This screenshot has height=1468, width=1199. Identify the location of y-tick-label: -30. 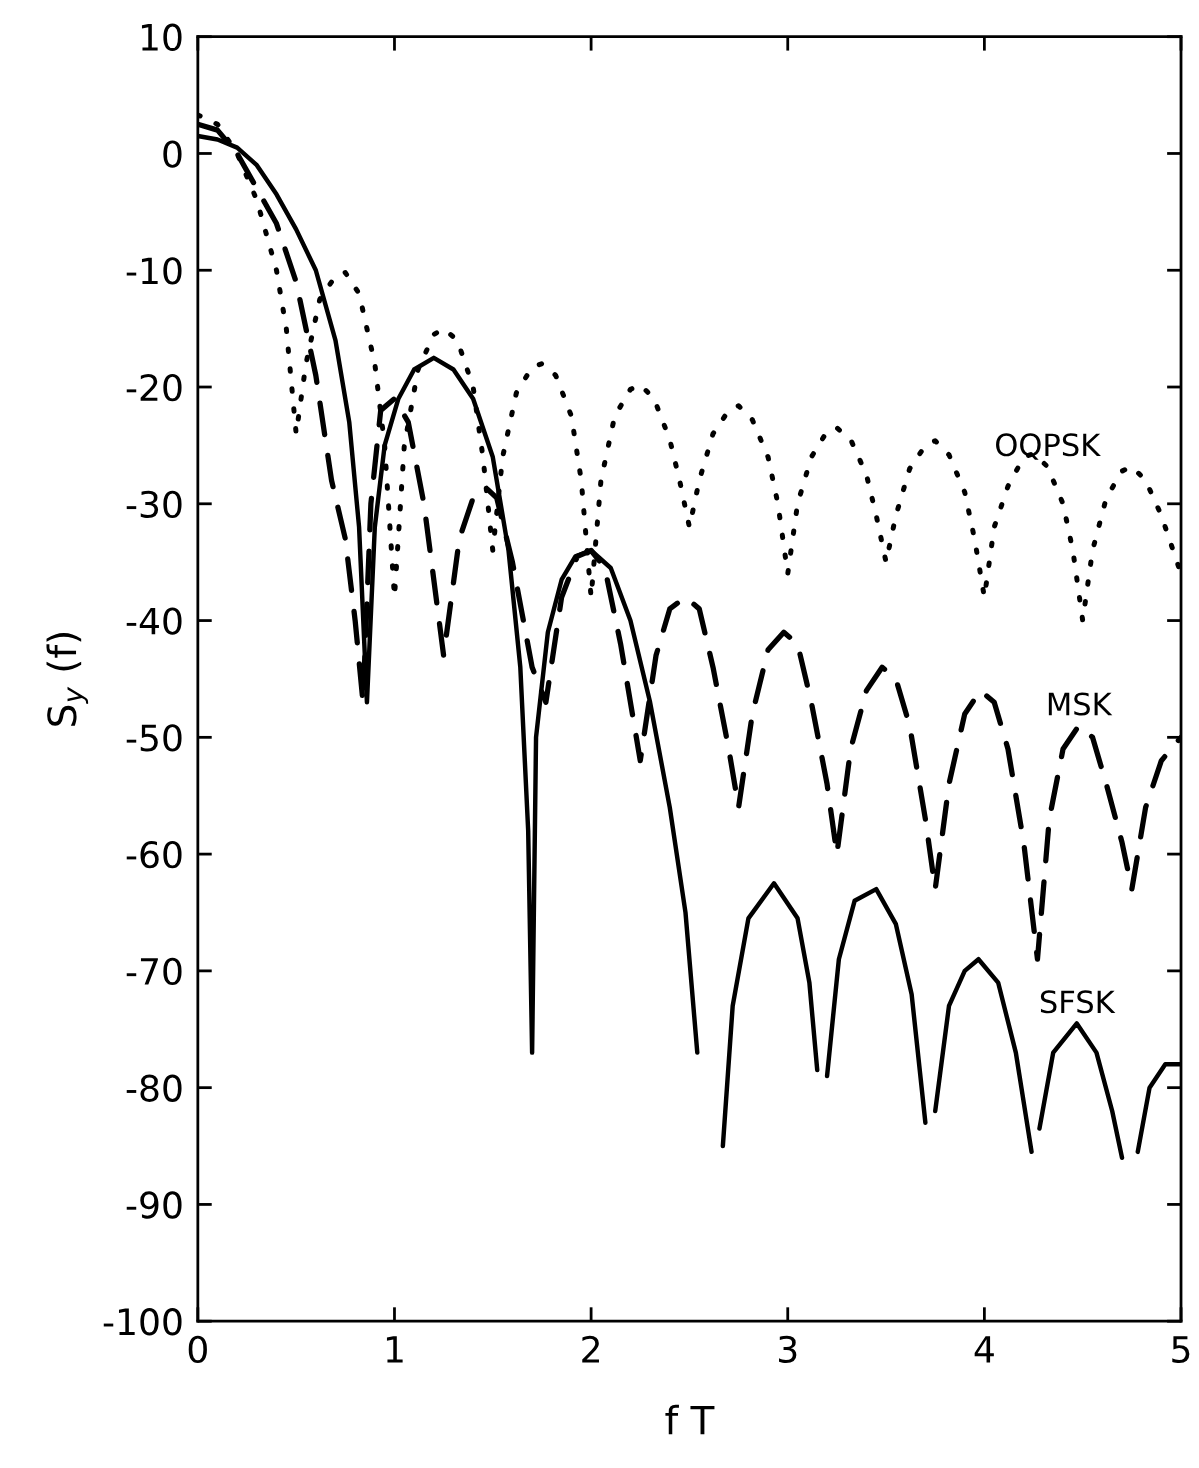
(154, 504).